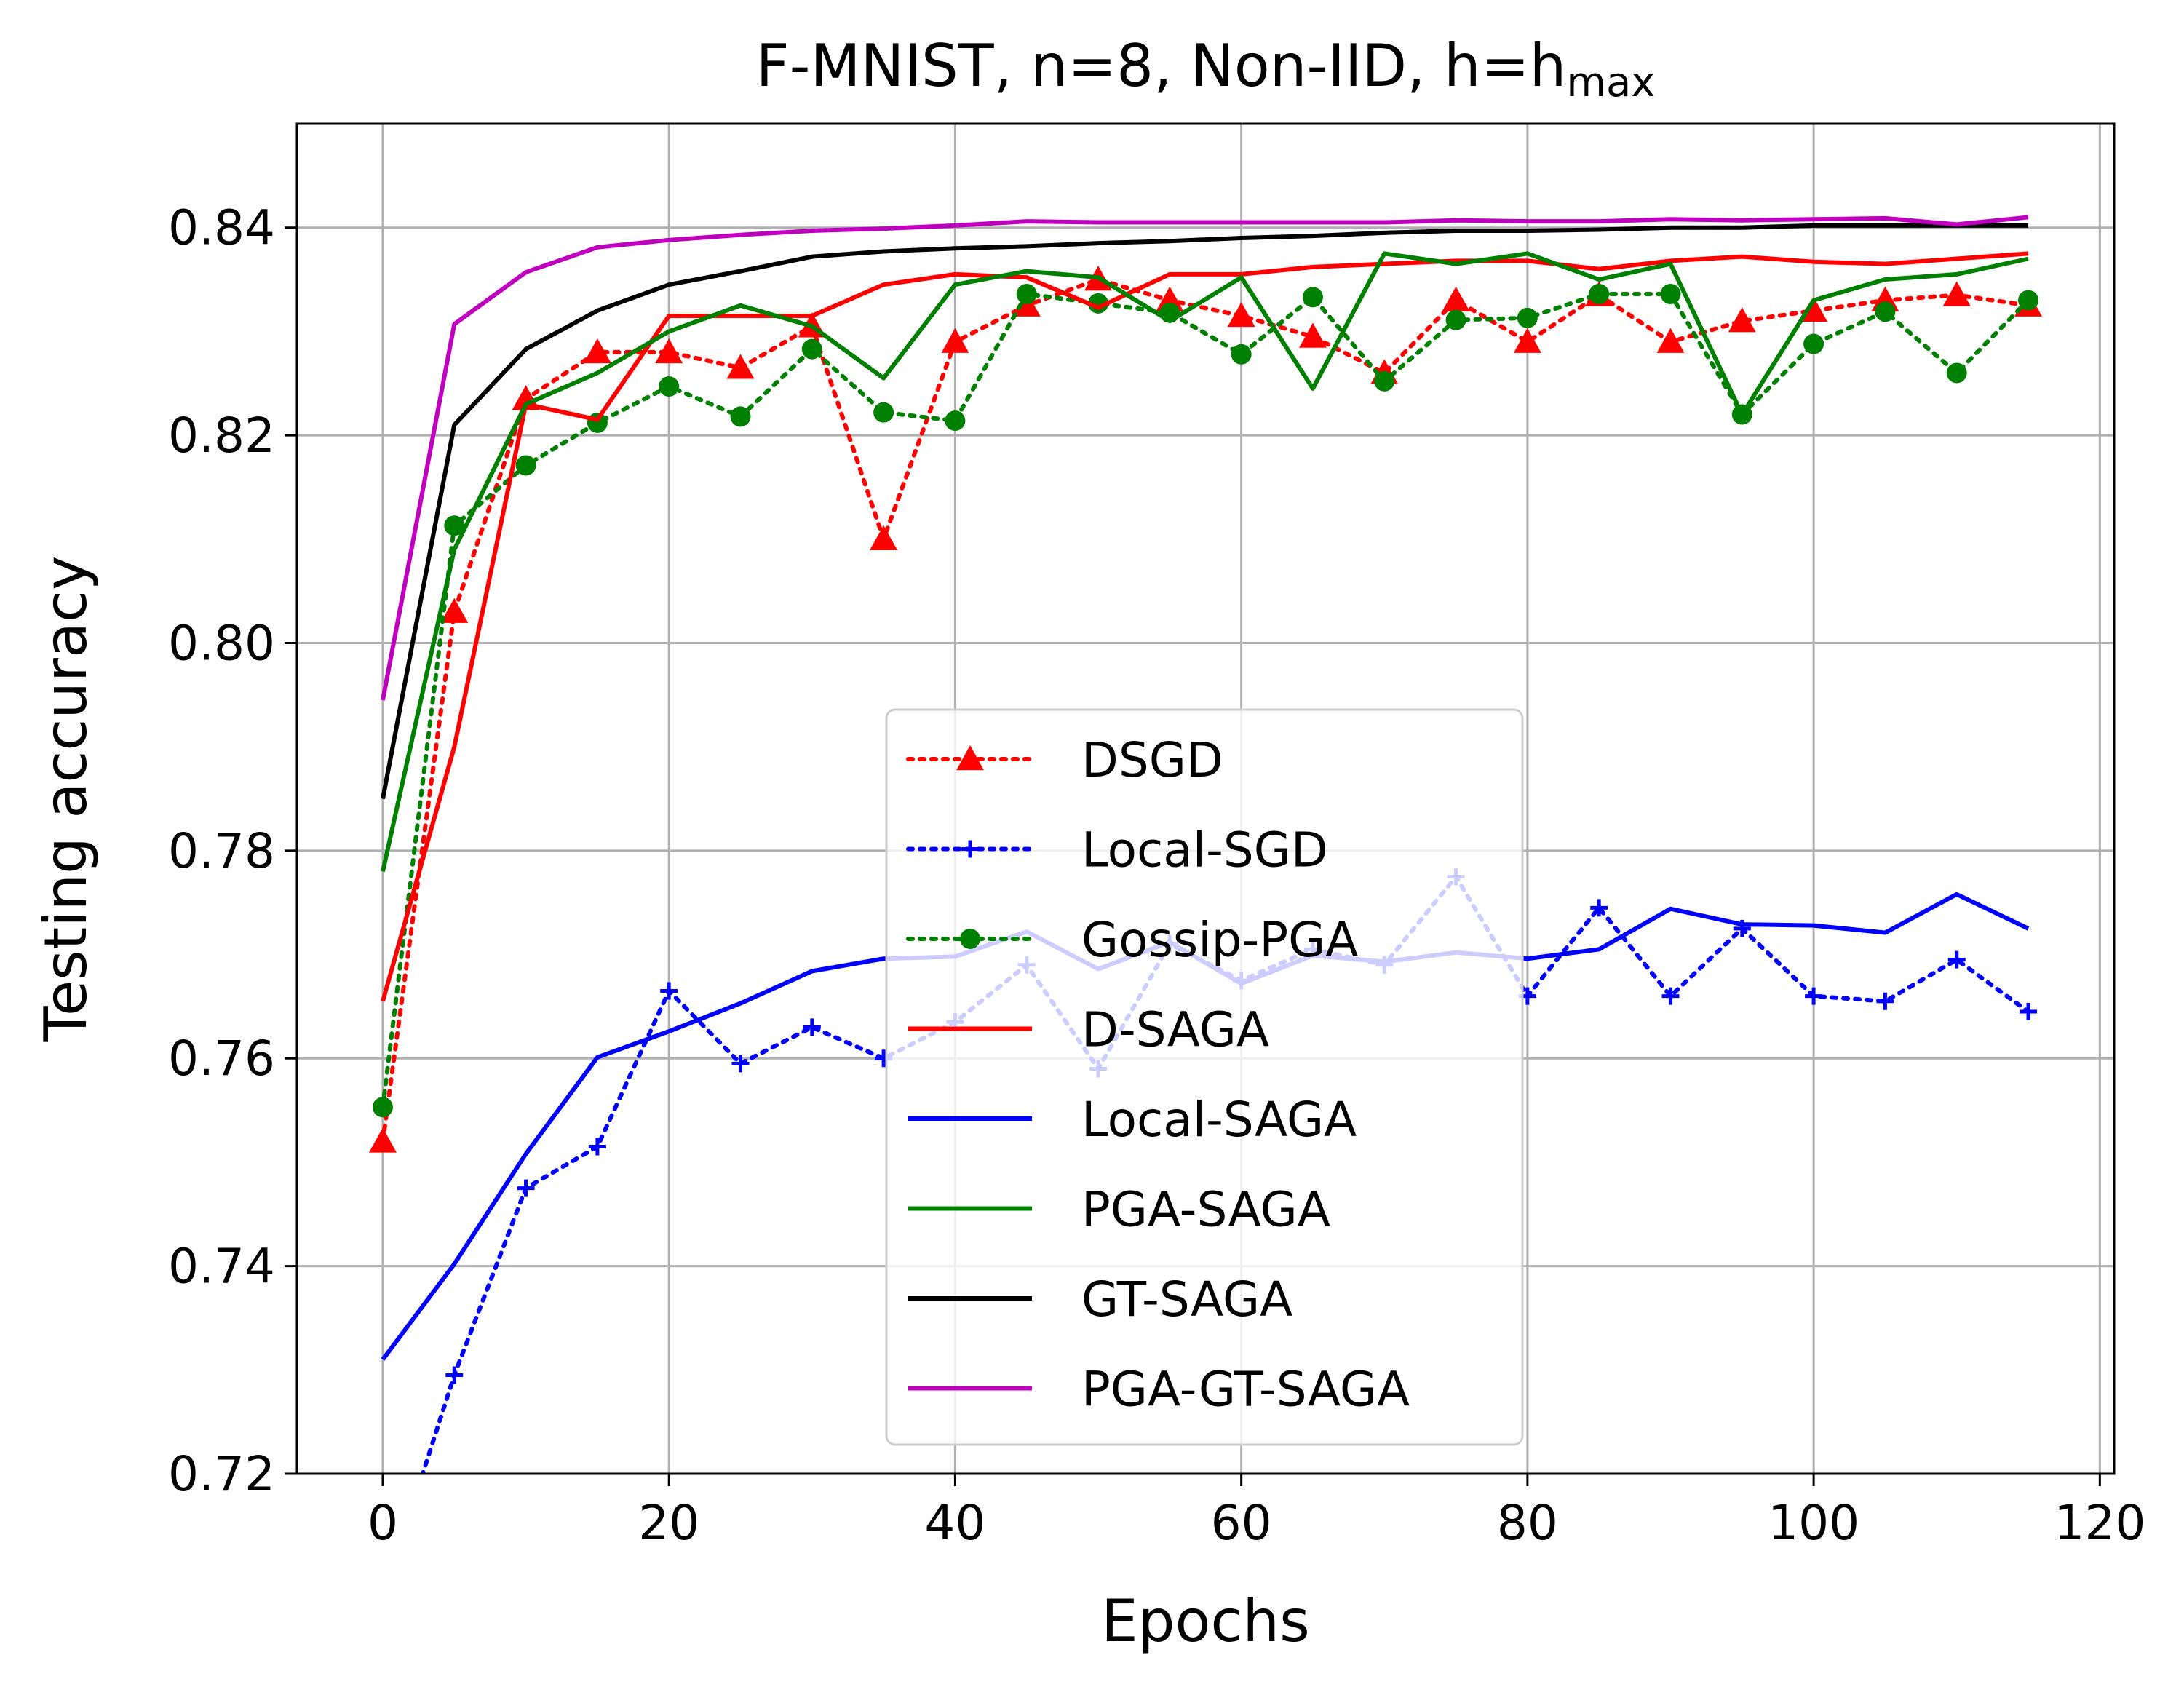  Describe the element at coordinates (66, 799) in the screenshot. I see `y-axis-label: Testing accuracy` at that location.